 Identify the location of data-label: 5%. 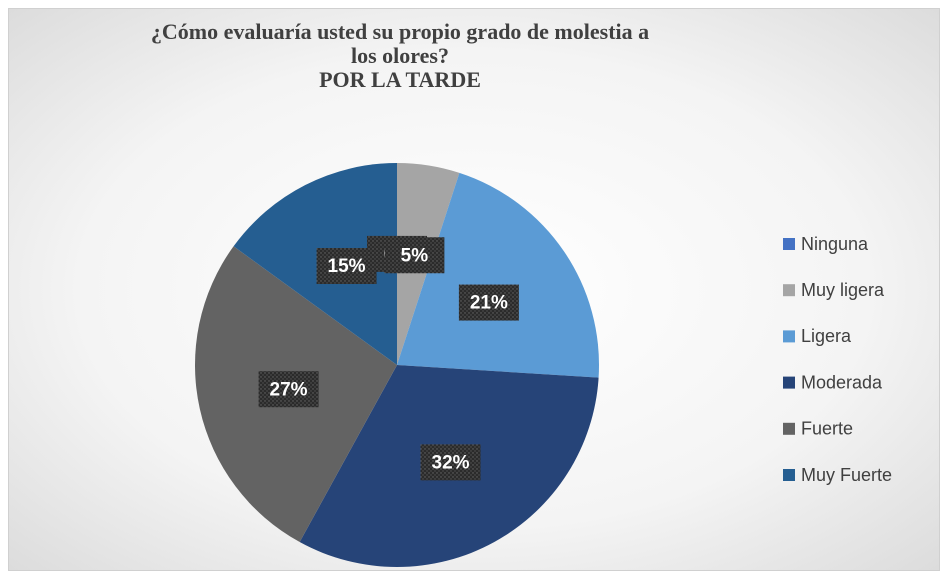
(415, 255).